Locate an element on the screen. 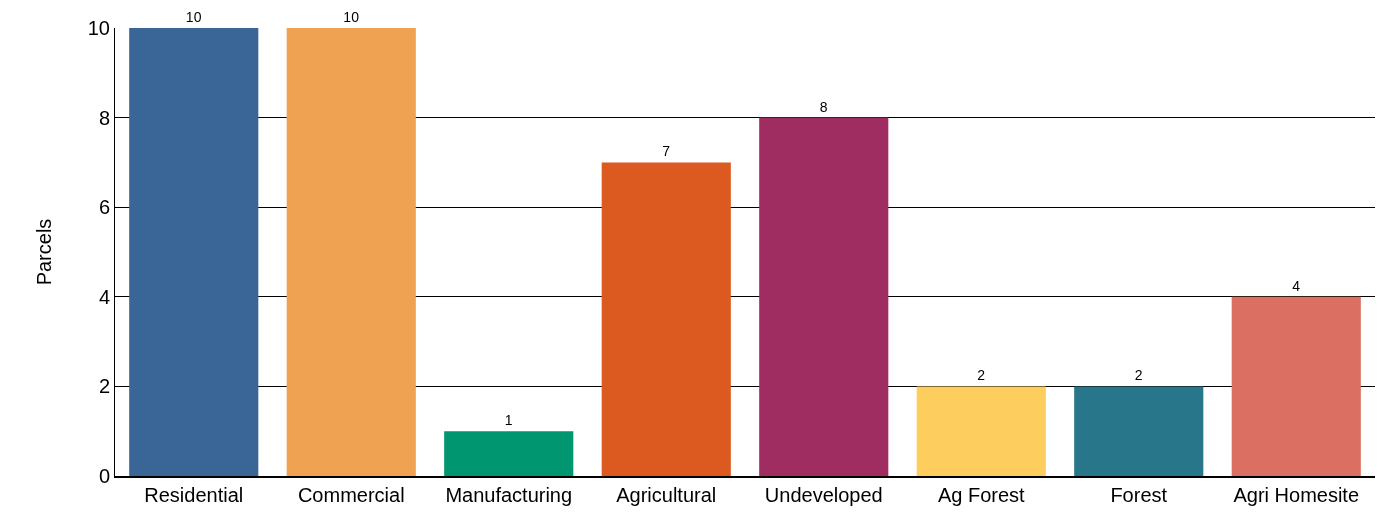 The height and width of the screenshot is (527, 1378). x-tick-label: Residential is located at coordinates (194, 494).